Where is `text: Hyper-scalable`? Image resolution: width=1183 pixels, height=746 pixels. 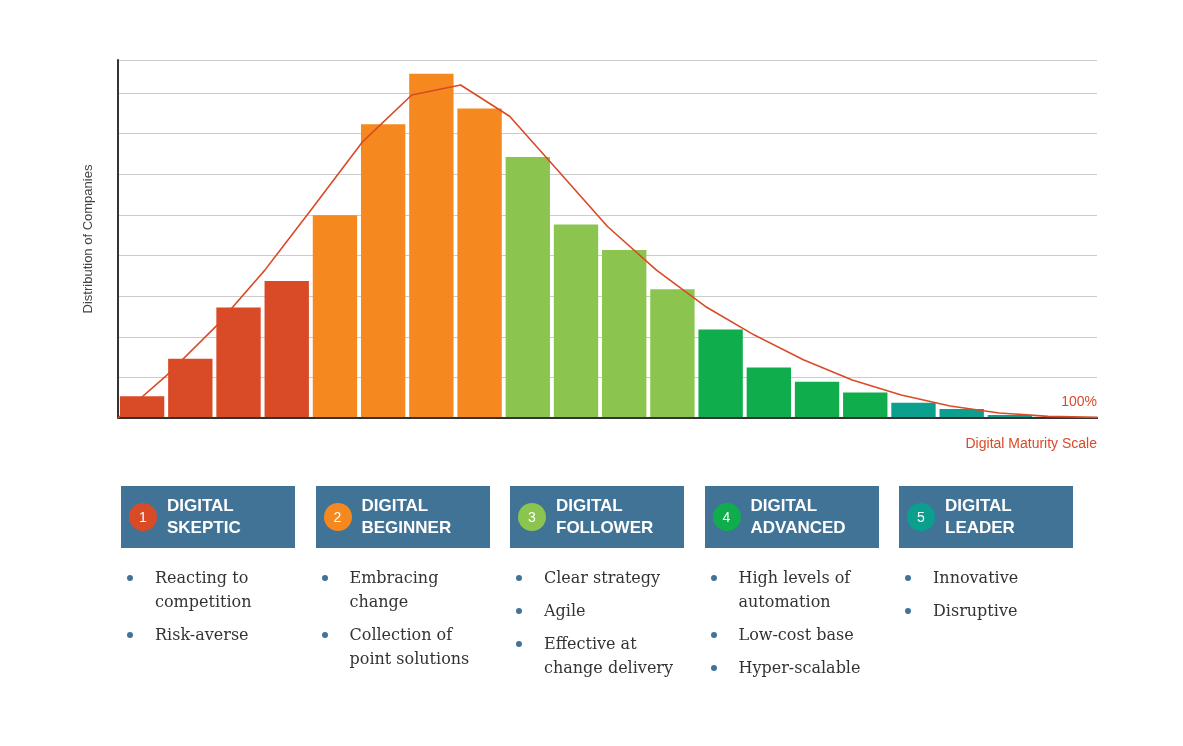 text: Hyper-scalable is located at coordinates (800, 668).